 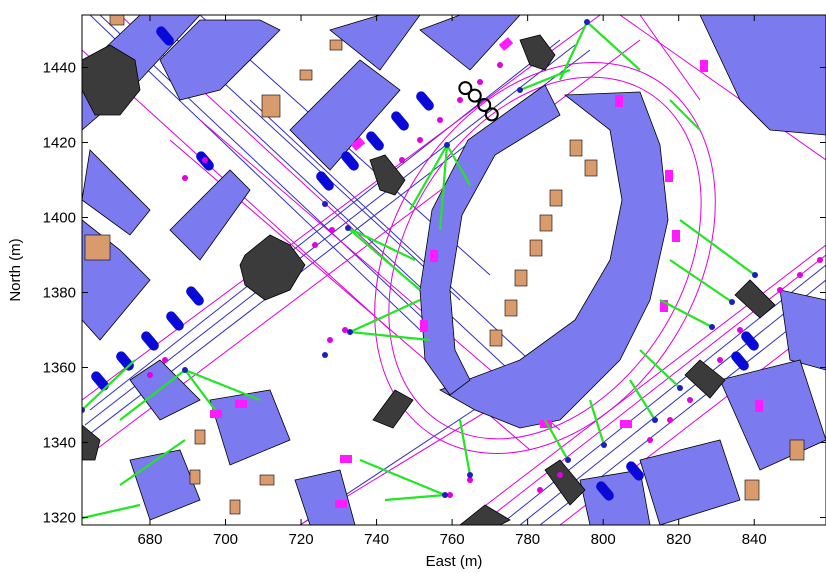 What do you see at coordinates (754, 539) in the screenshot?
I see `x-tick-label: 840` at bounding box center [754, 539].